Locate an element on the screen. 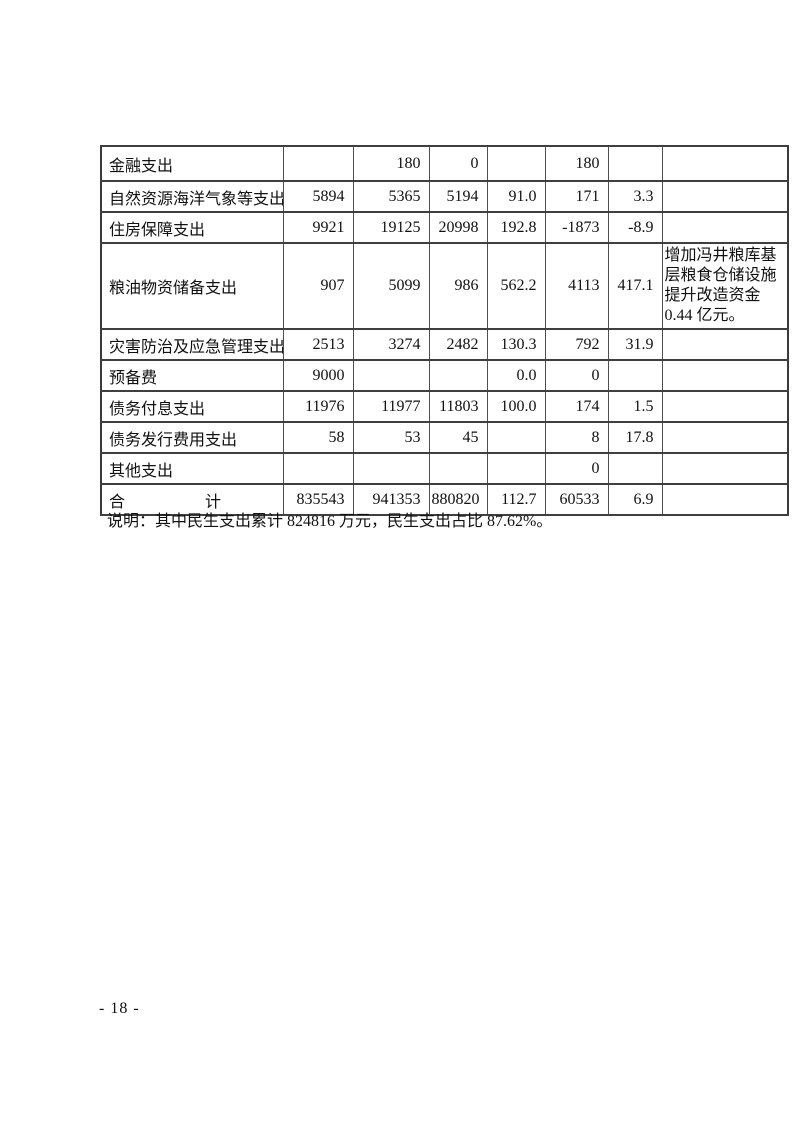 Image resolution: width=793 pixels, height=1122 pixels. table-row: 合 计 835543 941353 880820 112.7 60533 6.9 is located at coordinates (444, 499).